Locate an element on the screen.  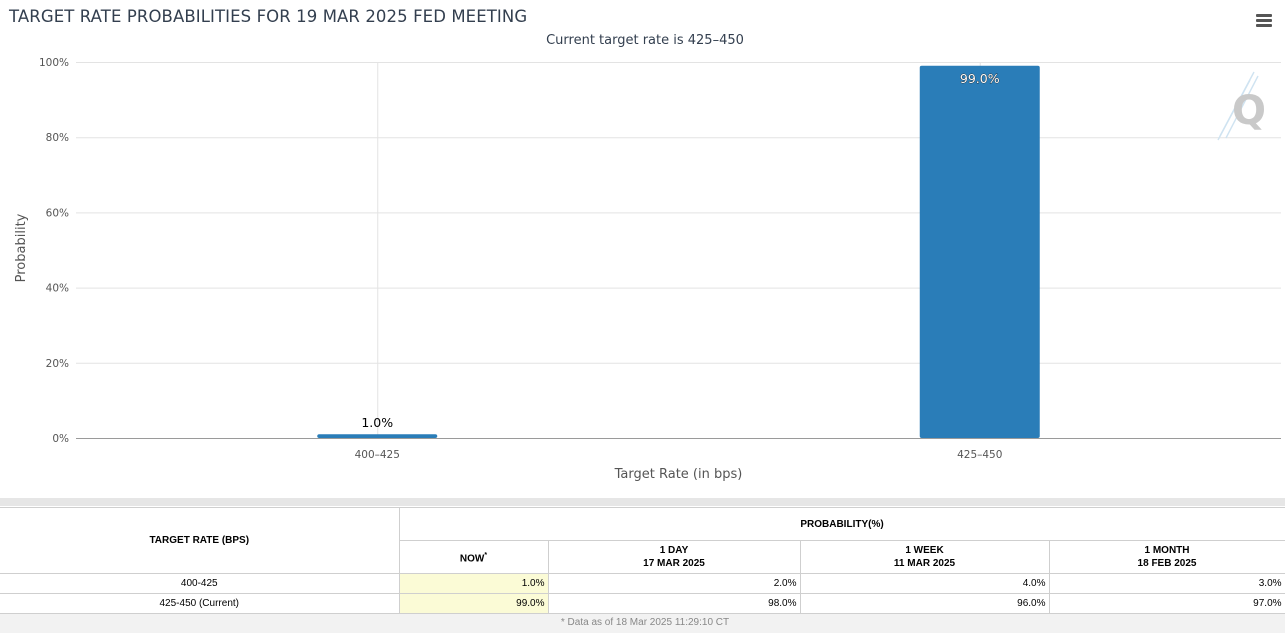
table-row: 400-425 1.0% 2.0% 4.0% 3.0% is located at coordinates (642, 583).